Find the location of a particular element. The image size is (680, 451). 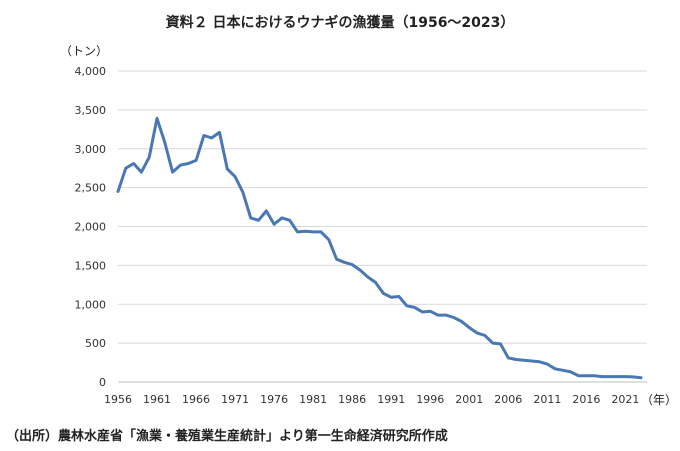

y-tick-label: 4,000 is located at coordinates (91, 71).